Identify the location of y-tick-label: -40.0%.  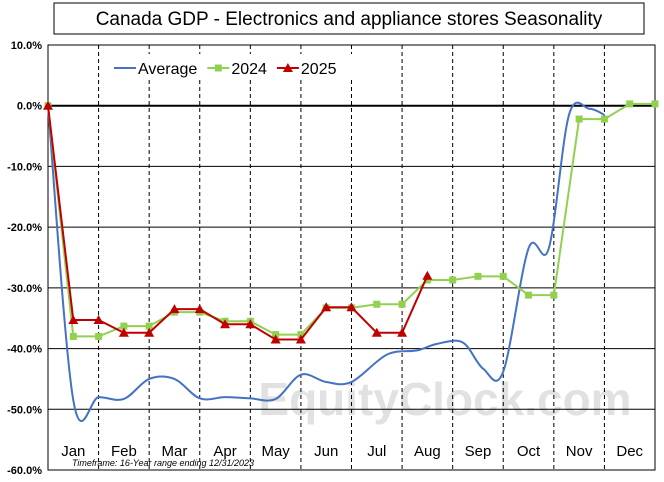
(24, 350).